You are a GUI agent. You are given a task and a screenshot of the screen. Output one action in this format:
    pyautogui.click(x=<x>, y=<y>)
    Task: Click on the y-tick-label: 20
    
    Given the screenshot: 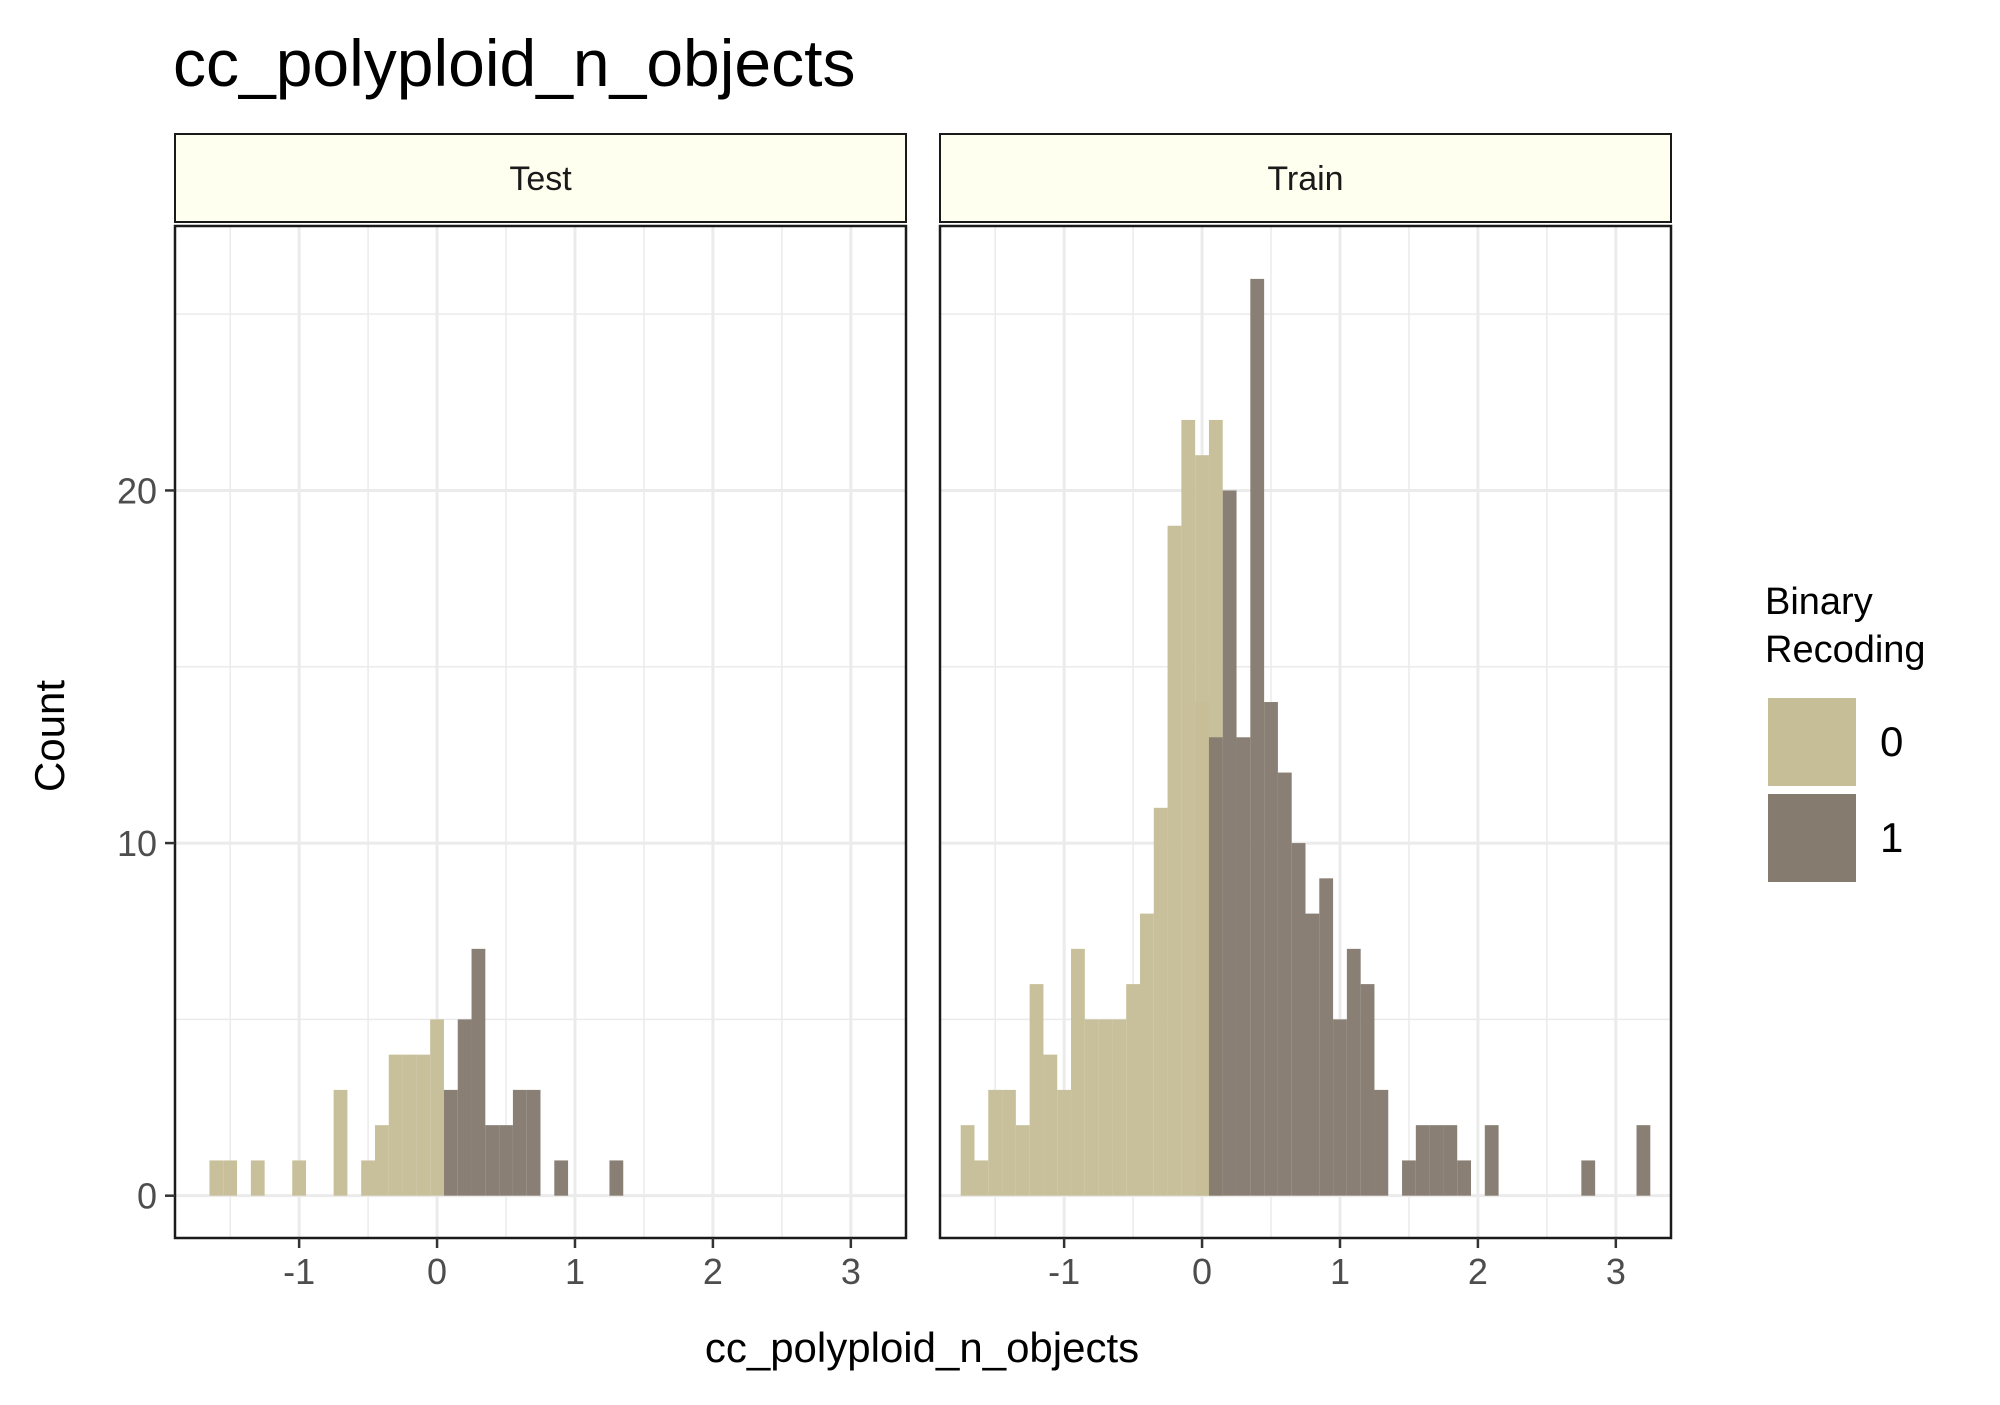 What is the action you would take?
    pyautogui.click(x=137, y=490)
    